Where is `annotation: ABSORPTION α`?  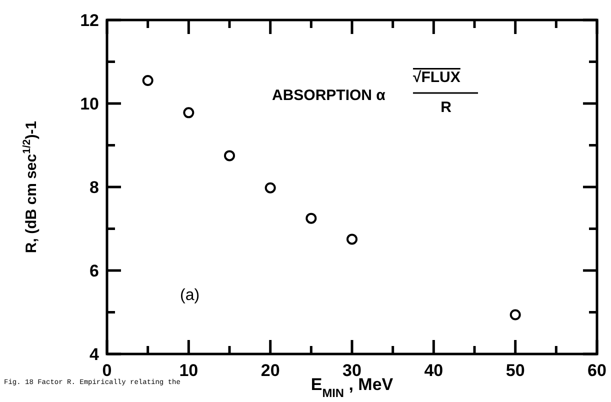
annotation: ABSORPTION α is located at coordinates (329, 95).